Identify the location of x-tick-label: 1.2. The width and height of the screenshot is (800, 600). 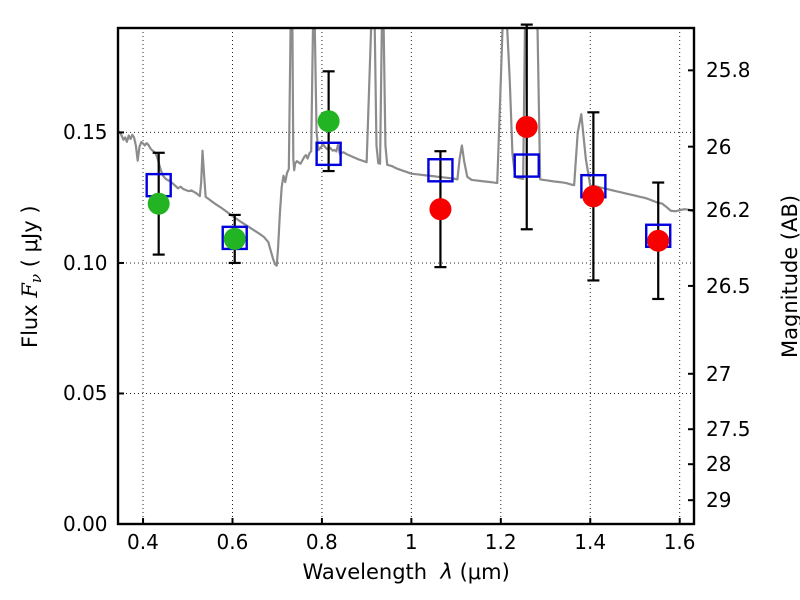
(500, 542).